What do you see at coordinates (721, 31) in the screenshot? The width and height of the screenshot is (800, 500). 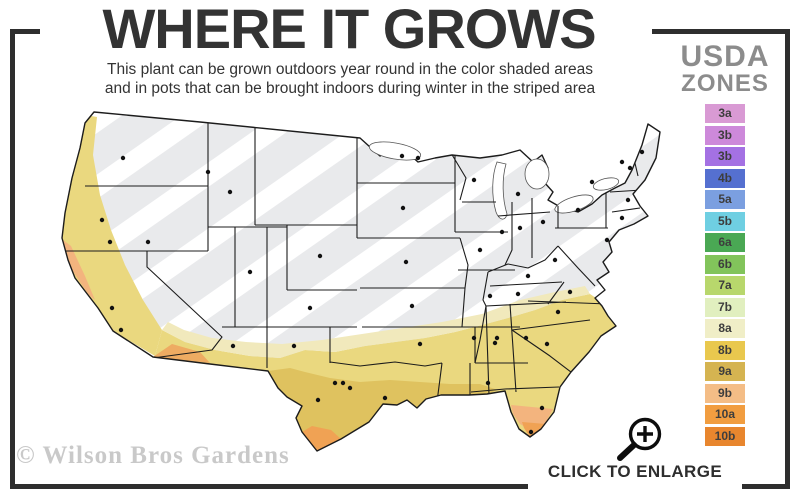 I see `frame-top-right` at bounding box center [721, 31].